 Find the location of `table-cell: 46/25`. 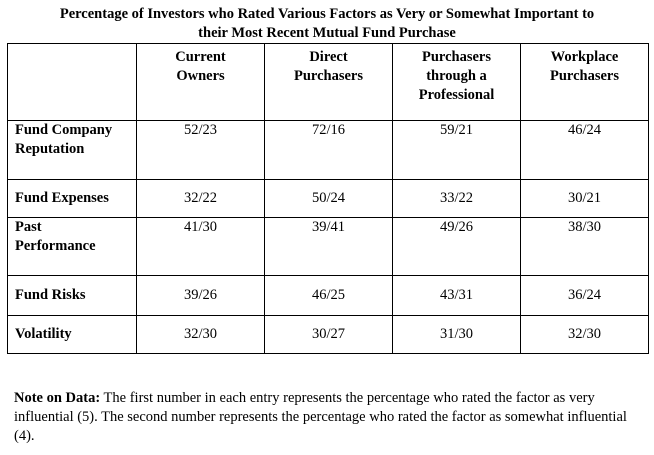

table-cell: 46/25 is located at coordinates (328, 295).